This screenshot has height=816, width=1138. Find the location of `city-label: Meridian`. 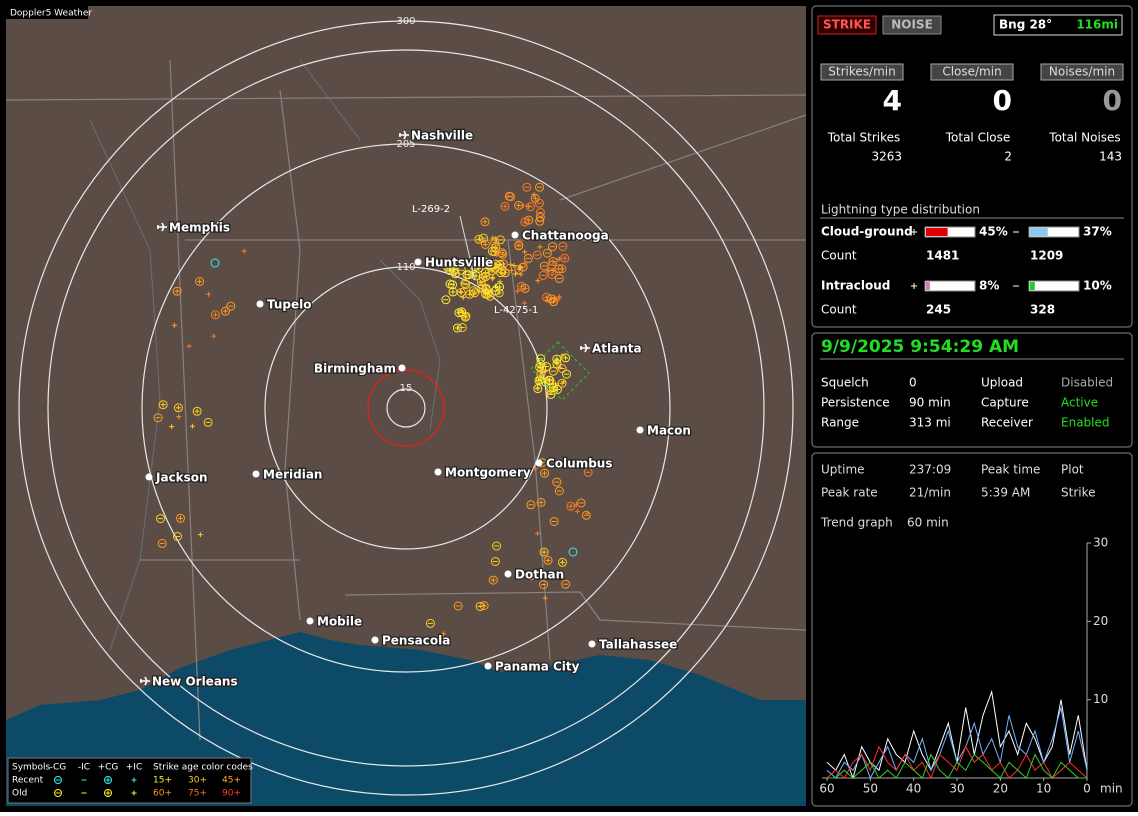

city-label: Meridian is located at coordinates (292, 475).